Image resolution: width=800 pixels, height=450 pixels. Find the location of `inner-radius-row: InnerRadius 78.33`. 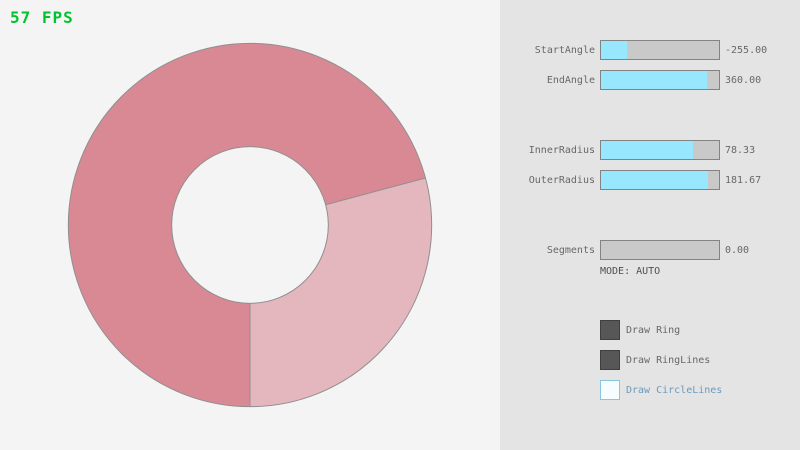

inner-radius-row: InnerRadius 78.33 is located at coordinates (650, 150).